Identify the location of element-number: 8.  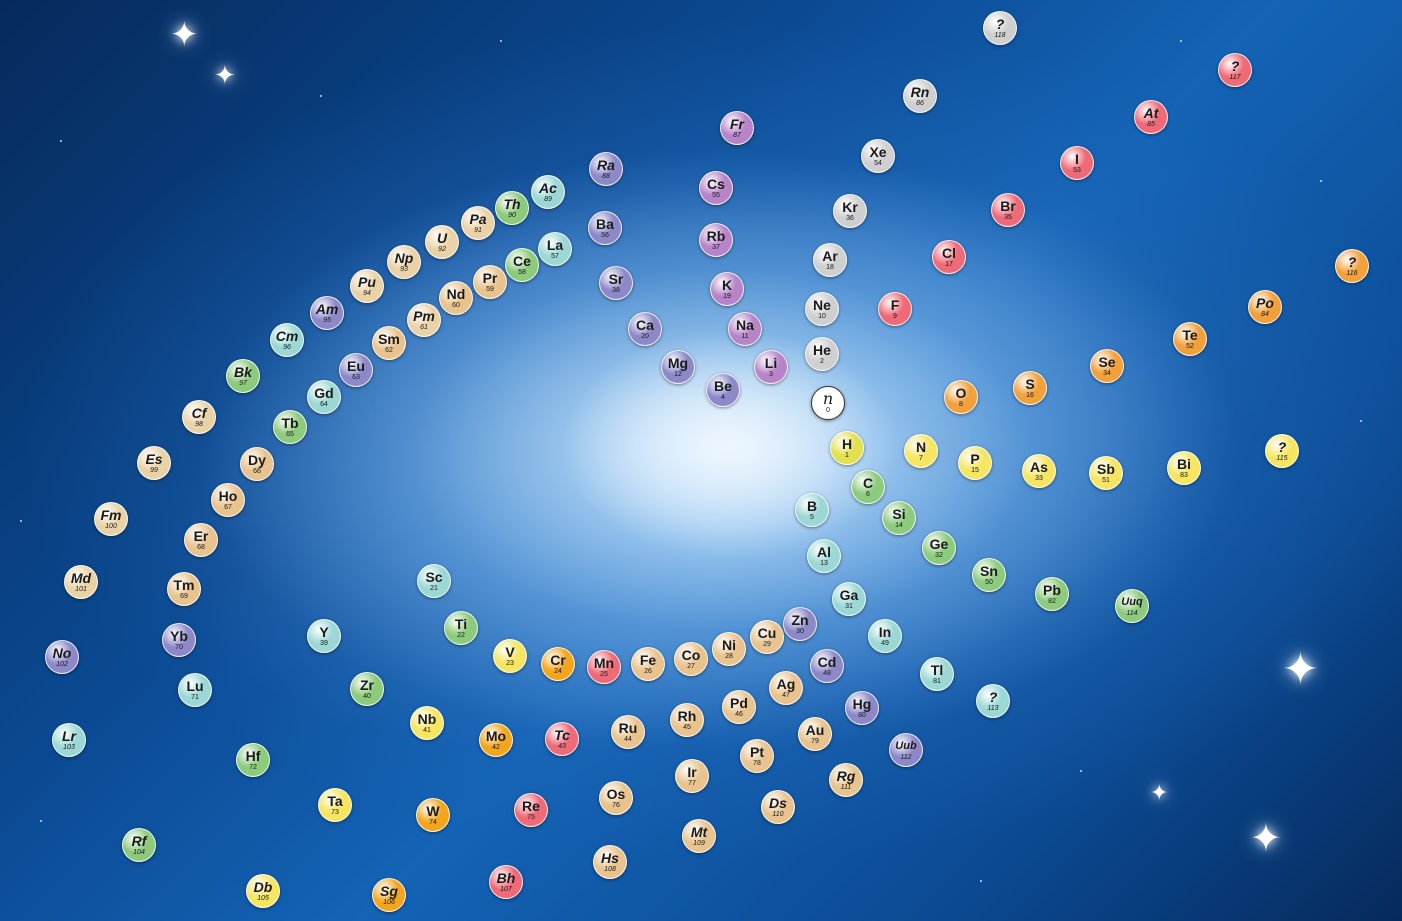
(961, 404).